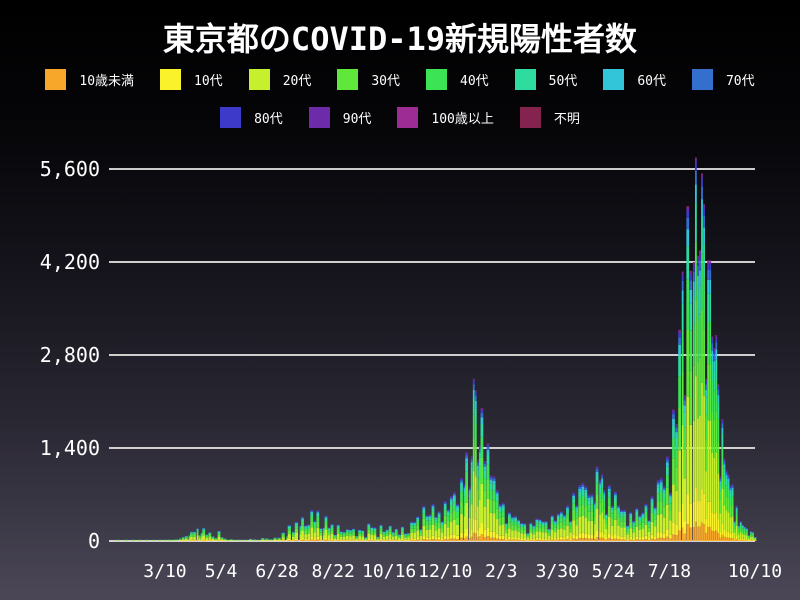  I want to click on x-tick-label-3/10: 3/10, so click(164, 571).